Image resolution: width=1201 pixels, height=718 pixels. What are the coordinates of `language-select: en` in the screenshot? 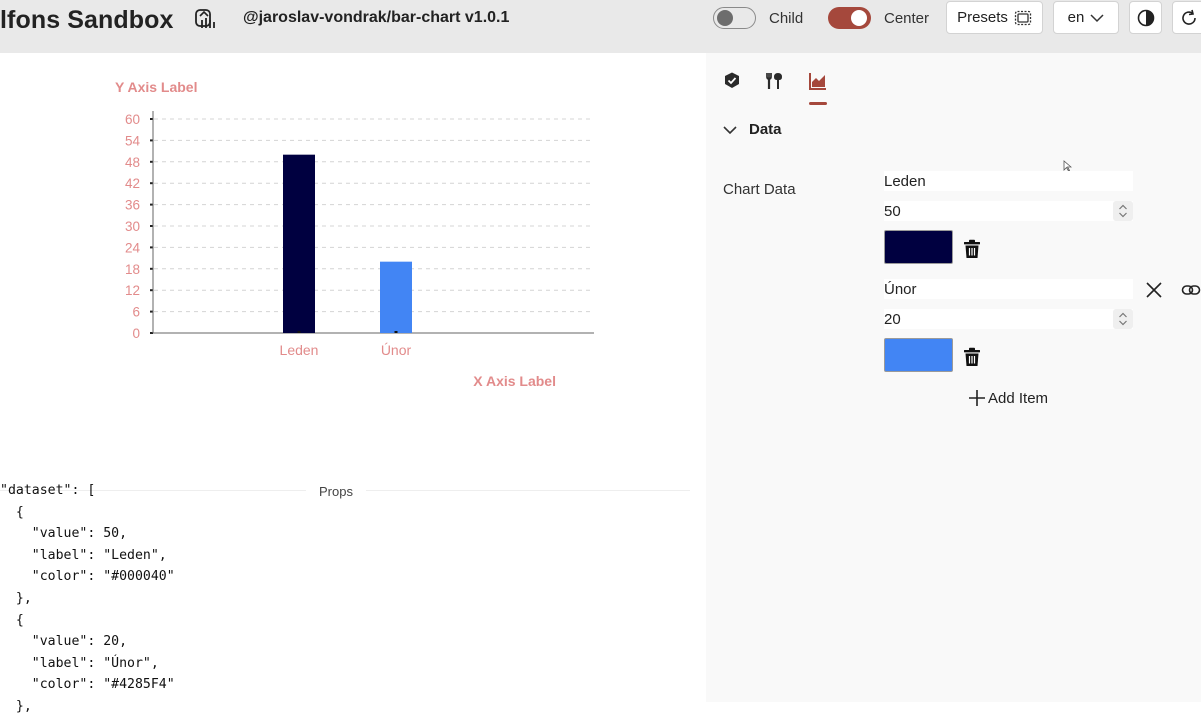 It's located at (1086, 17).